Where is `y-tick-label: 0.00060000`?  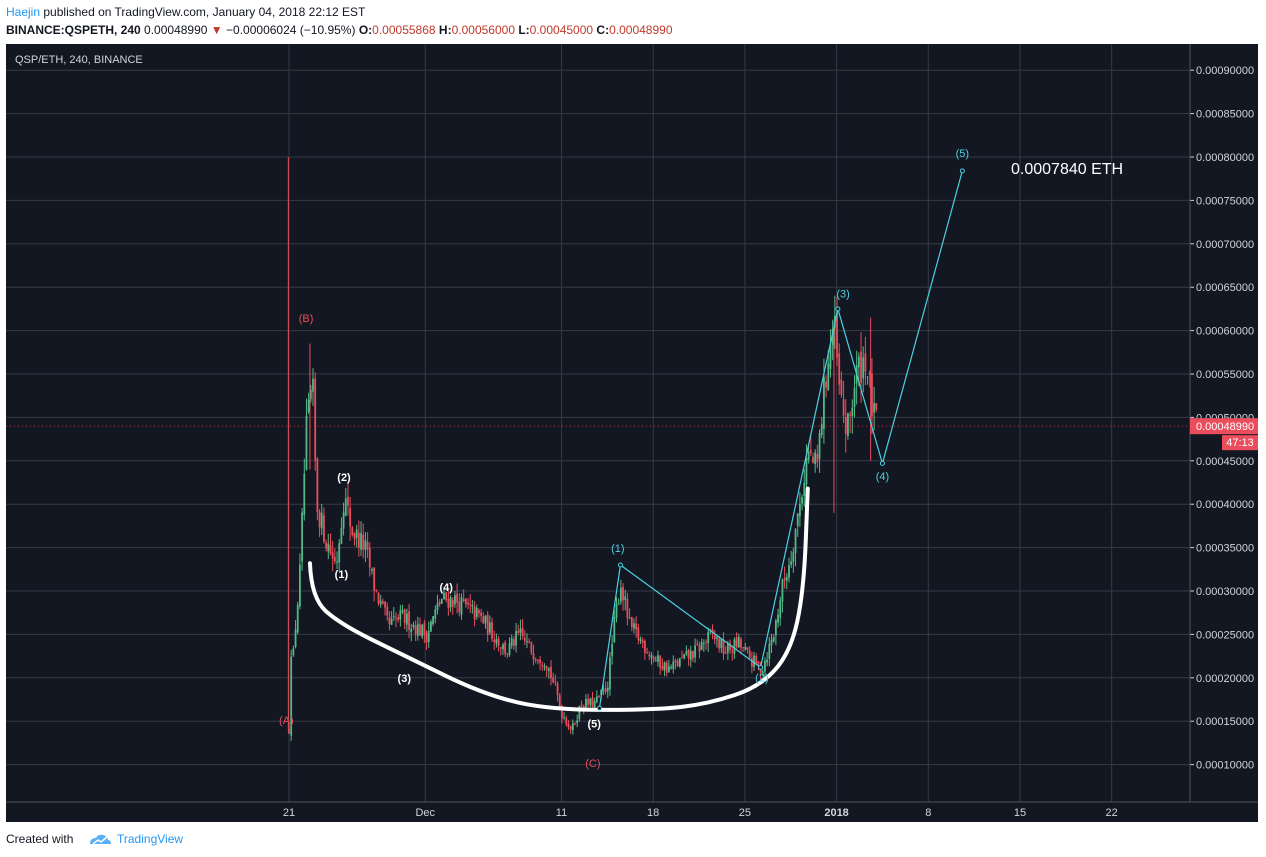
y-tick-label: 0.00060000 is located at coordinates (1225, 332).